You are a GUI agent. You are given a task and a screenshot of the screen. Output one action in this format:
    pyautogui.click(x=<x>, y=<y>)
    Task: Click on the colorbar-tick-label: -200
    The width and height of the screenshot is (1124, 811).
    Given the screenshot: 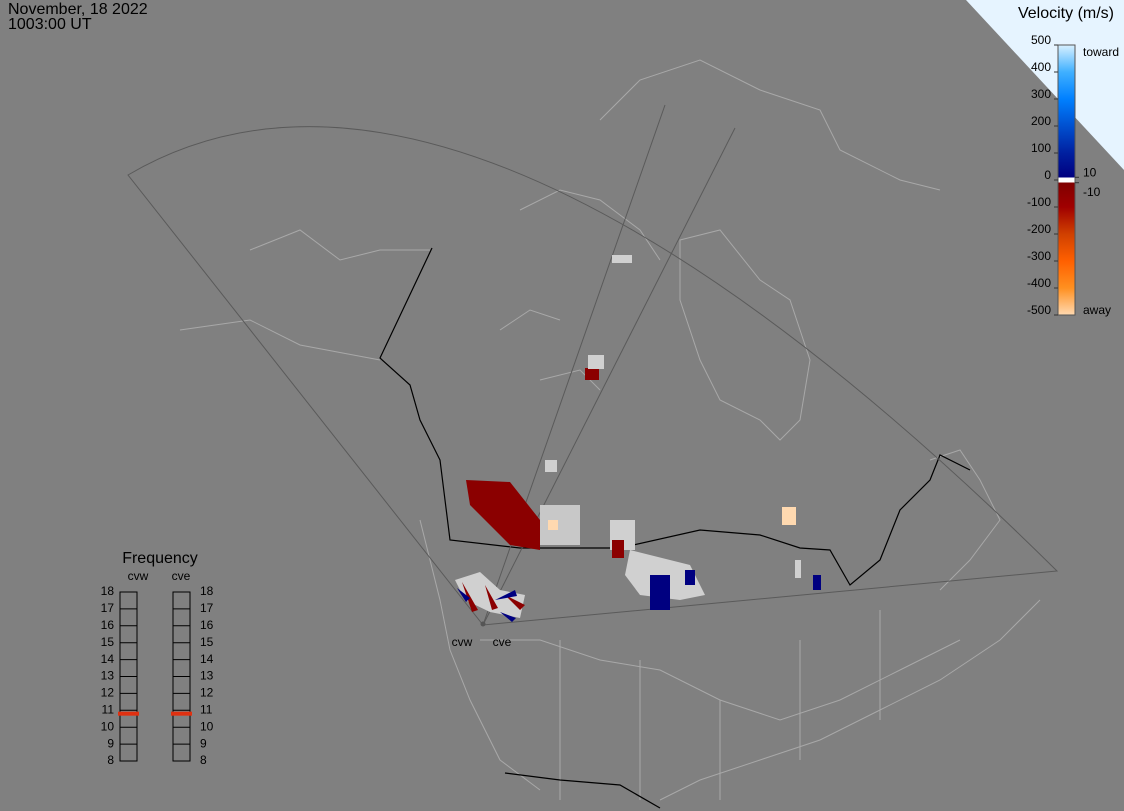 What is the action you would take?
    pyautogui.click(x=1039, y=229)
    